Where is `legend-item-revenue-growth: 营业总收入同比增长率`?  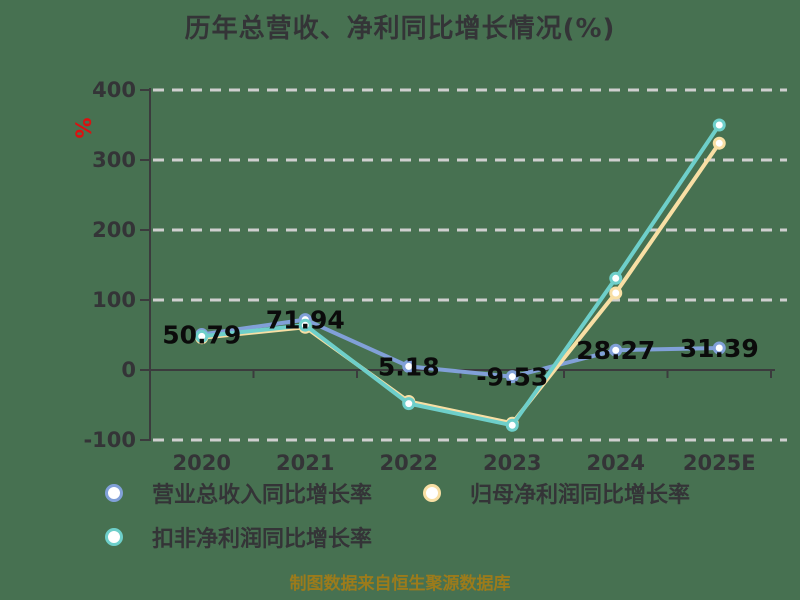 legend-item-revenue-growth: 营业总收入同比增长率 is located at coordinates (230, 494).